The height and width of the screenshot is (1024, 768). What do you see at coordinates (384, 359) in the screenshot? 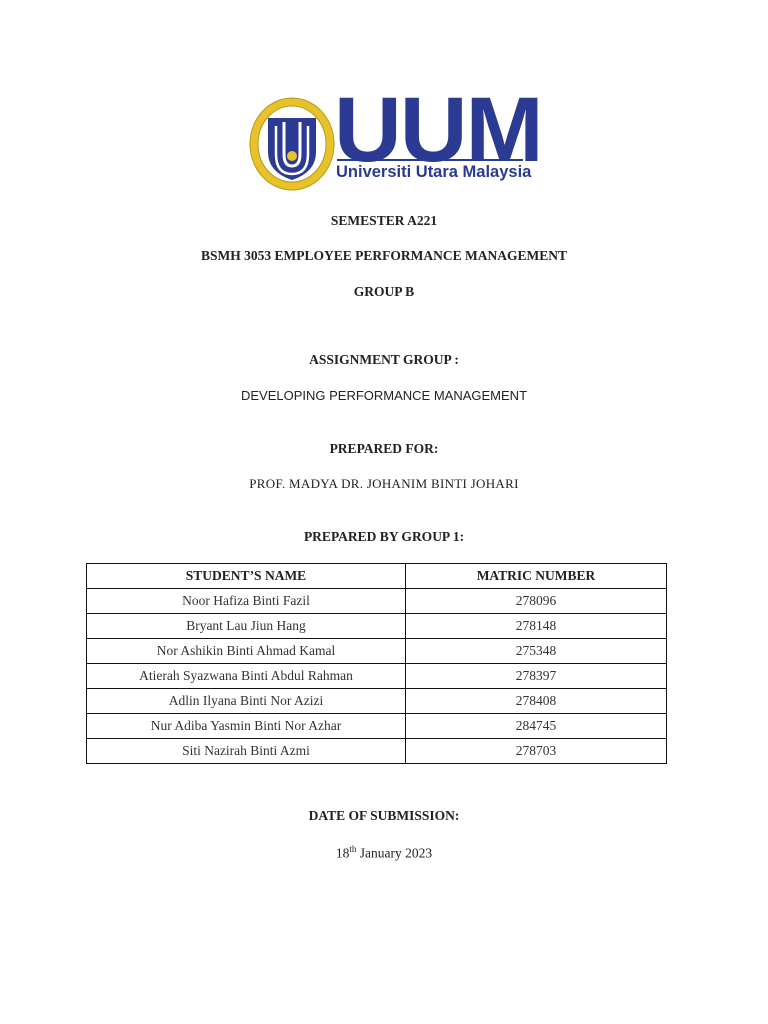
I see `assignment-label: ASSIGNMENT GROUP :` at bounding box center [384, 359].